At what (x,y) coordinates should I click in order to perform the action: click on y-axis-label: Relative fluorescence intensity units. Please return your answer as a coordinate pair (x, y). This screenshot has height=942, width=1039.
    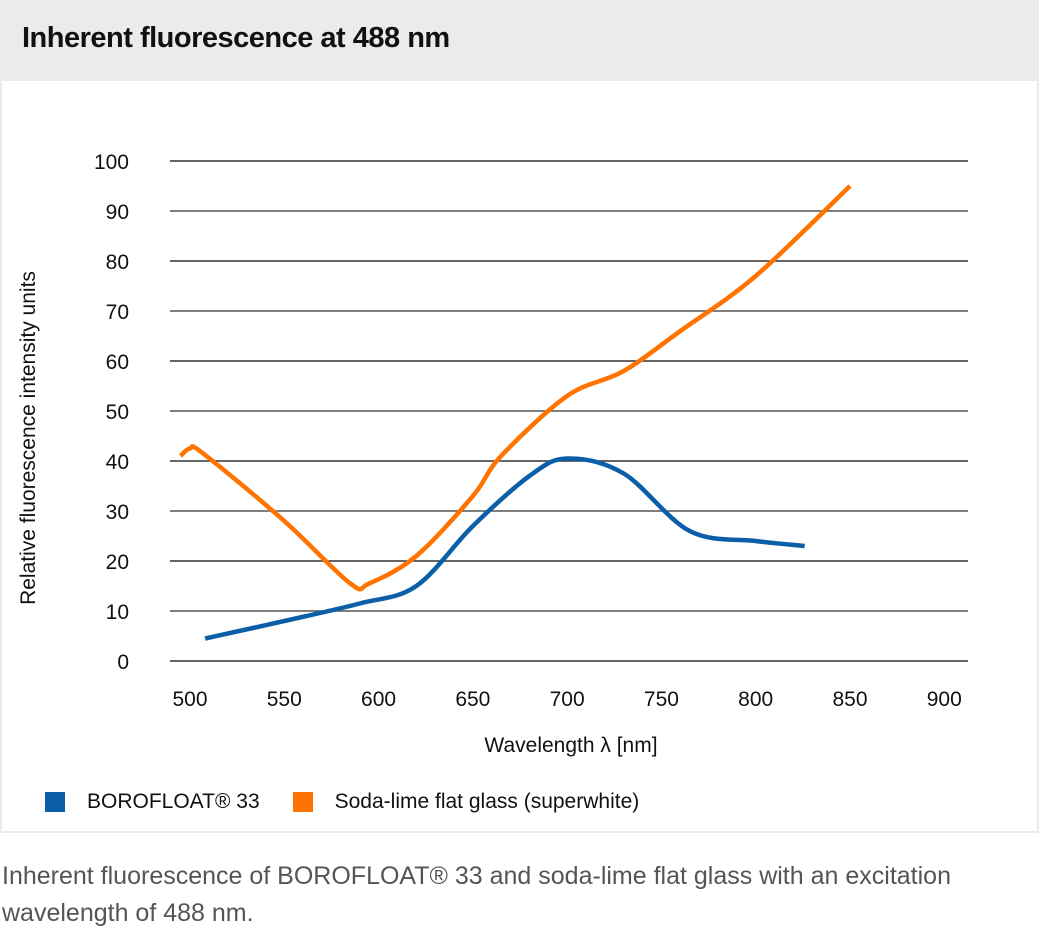
    Looking at the image, I should click on (28, 438).